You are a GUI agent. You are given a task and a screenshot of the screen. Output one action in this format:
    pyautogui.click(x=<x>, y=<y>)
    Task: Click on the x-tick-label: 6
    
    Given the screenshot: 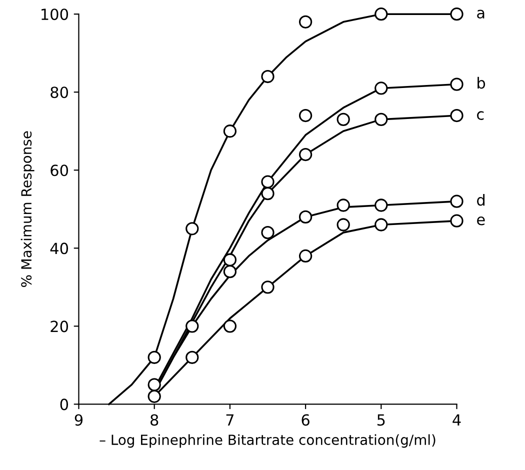 What is the action you would take?
    pyautogui.click(x=306, y=420)
    